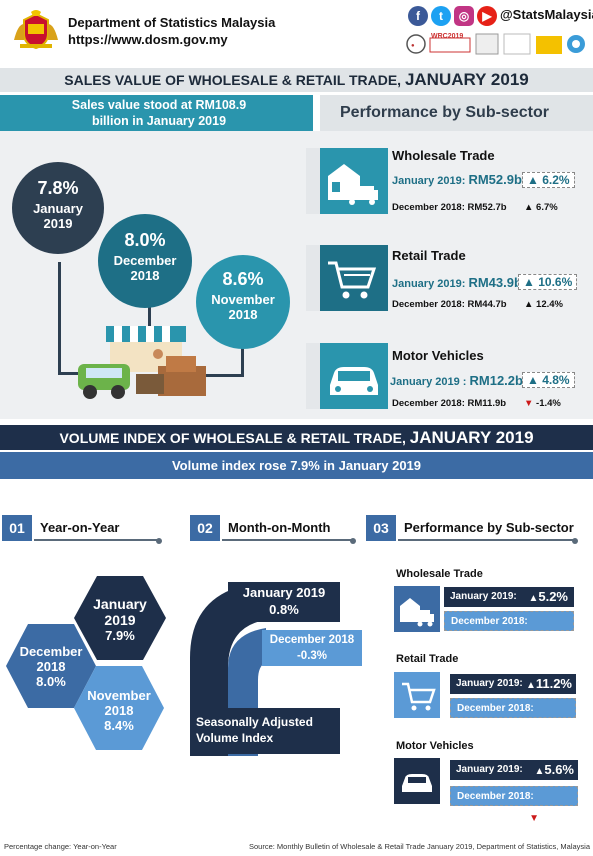 The height and width of the screenshot is (856, 593). Describe the element at coordinates (529, 403) in the screenshot. I see `down-arrow-icon: ▼` at that location.